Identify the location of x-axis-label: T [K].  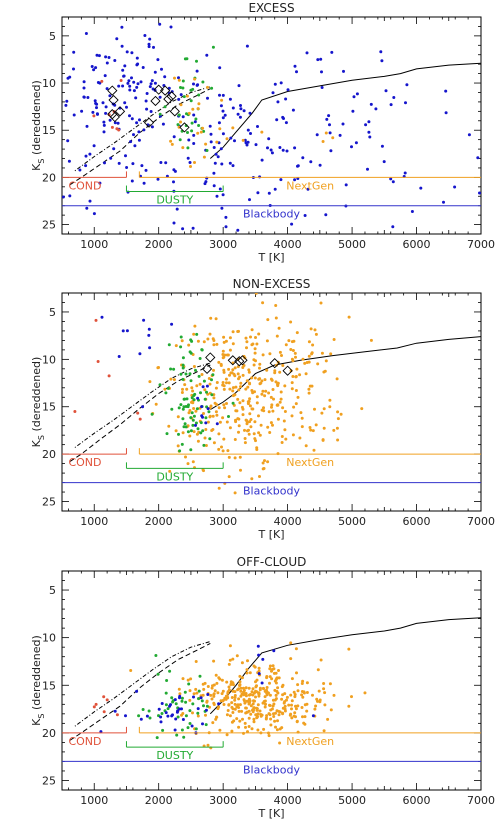
(270, 257).